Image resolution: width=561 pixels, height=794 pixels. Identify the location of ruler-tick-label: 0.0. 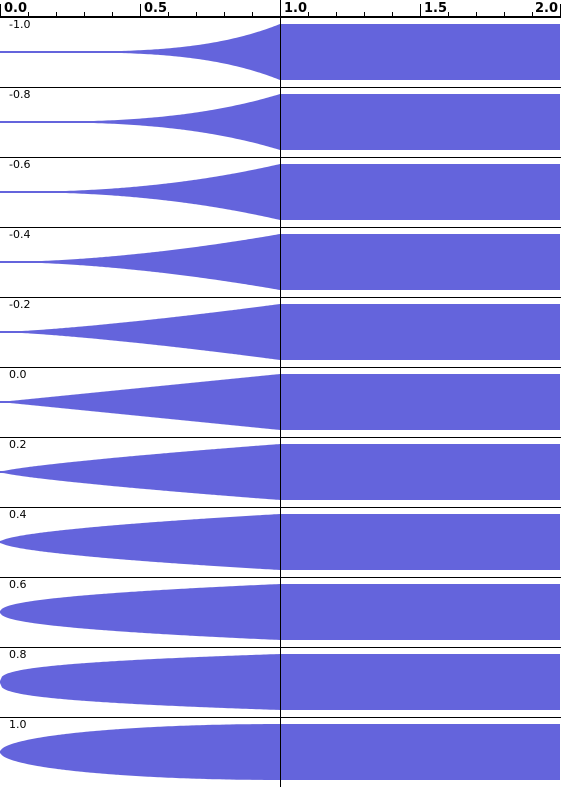
(16, 8).